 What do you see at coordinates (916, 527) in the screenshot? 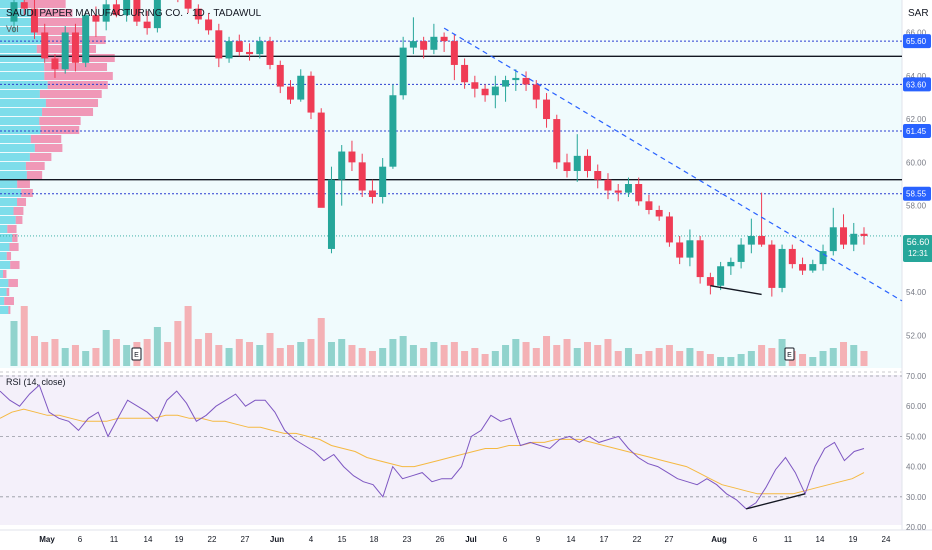
I see `rsi-tick-label: 20.00` at bounding box center [916, 527].